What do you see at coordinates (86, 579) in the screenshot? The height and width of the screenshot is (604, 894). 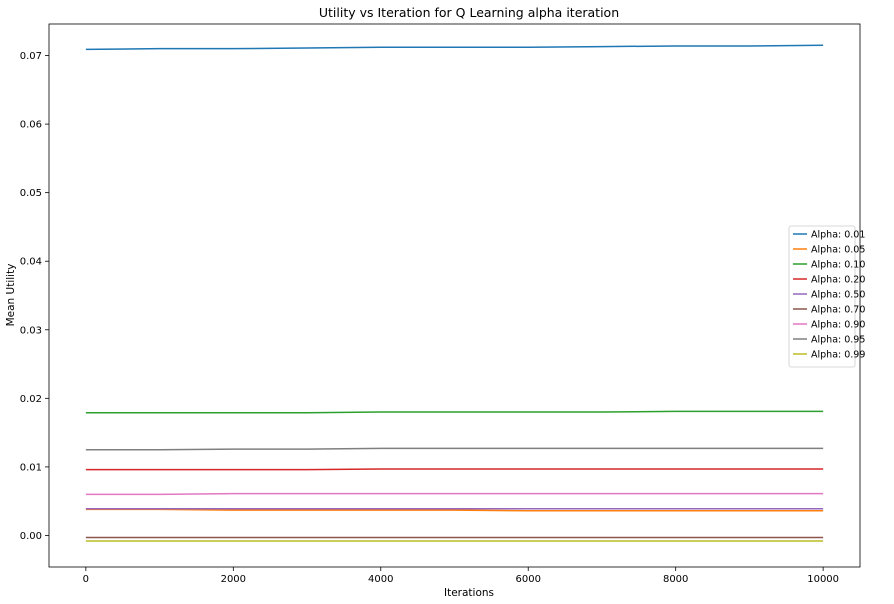 I see `x-tick-label: 0` at bounding box center [86, 579].